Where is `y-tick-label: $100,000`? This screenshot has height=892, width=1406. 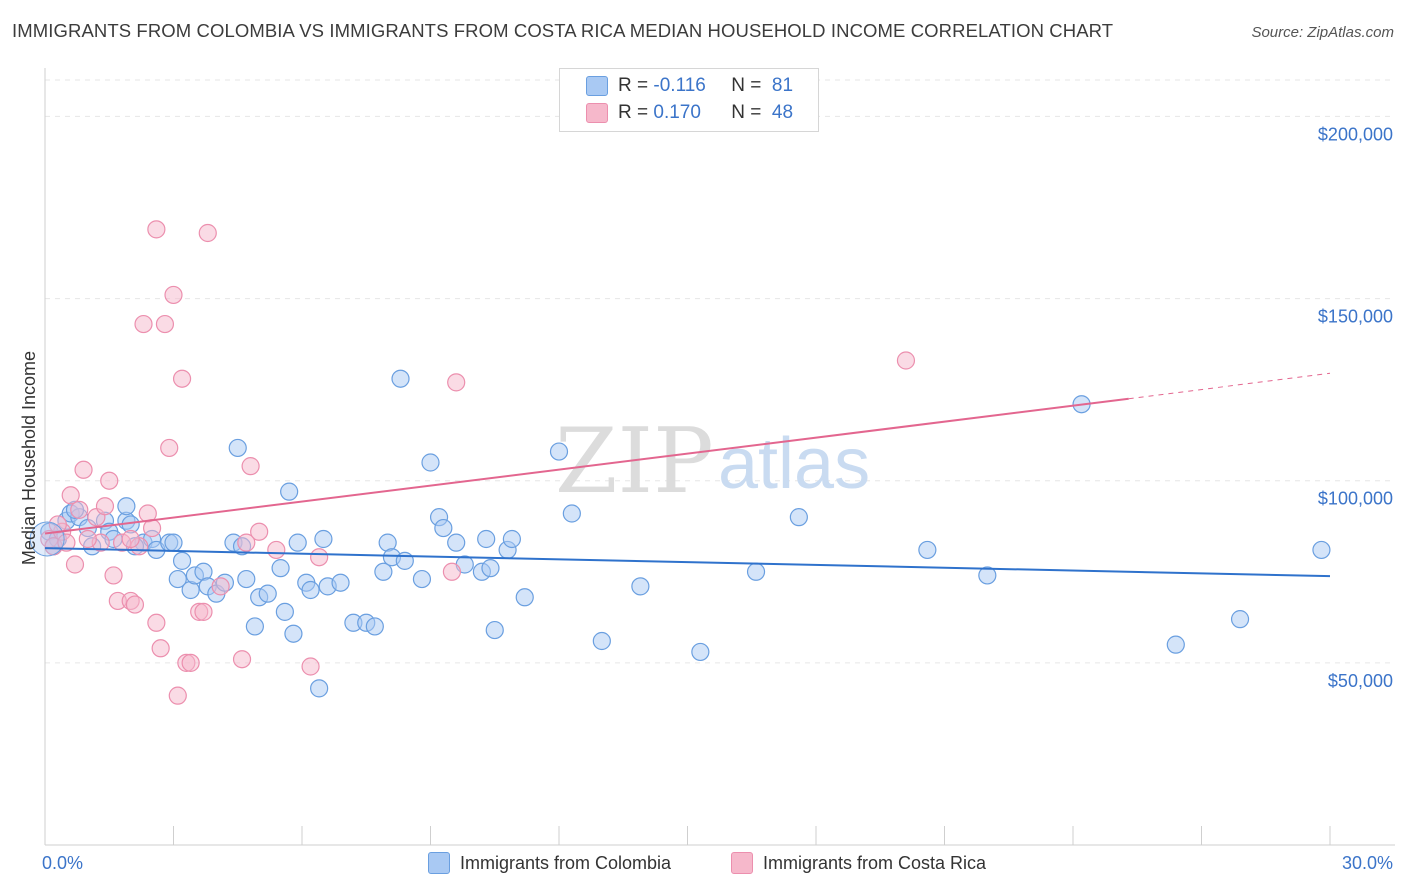
y-tick-label: $100,000 is located at coordinates (1355, 499).